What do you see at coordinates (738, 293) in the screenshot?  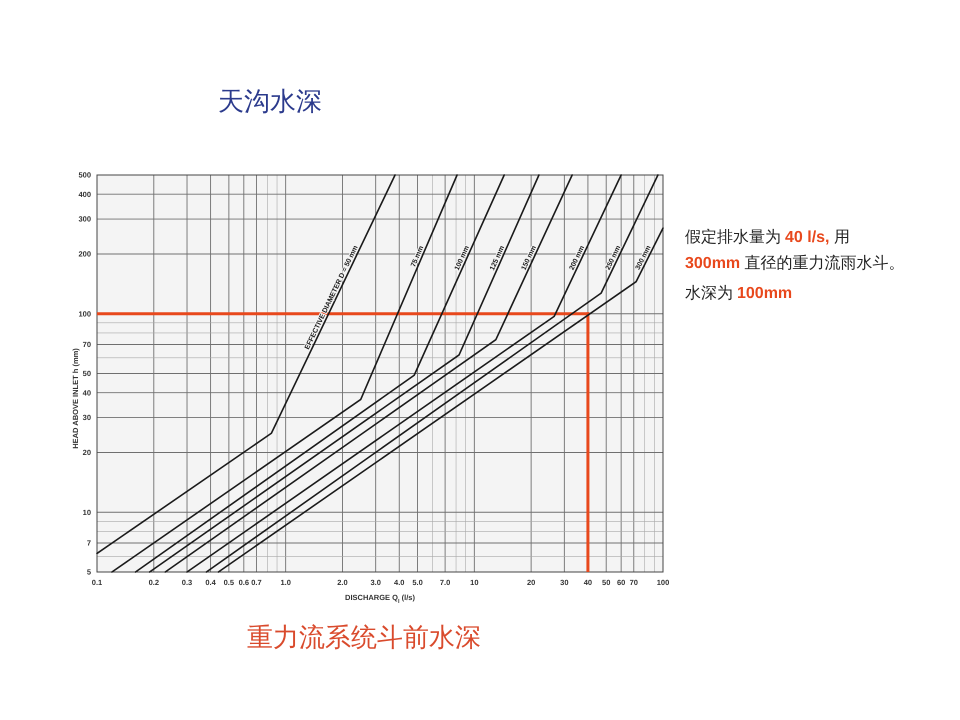 I see `text: 水深为 100mm` at bounding box center [738, 293].